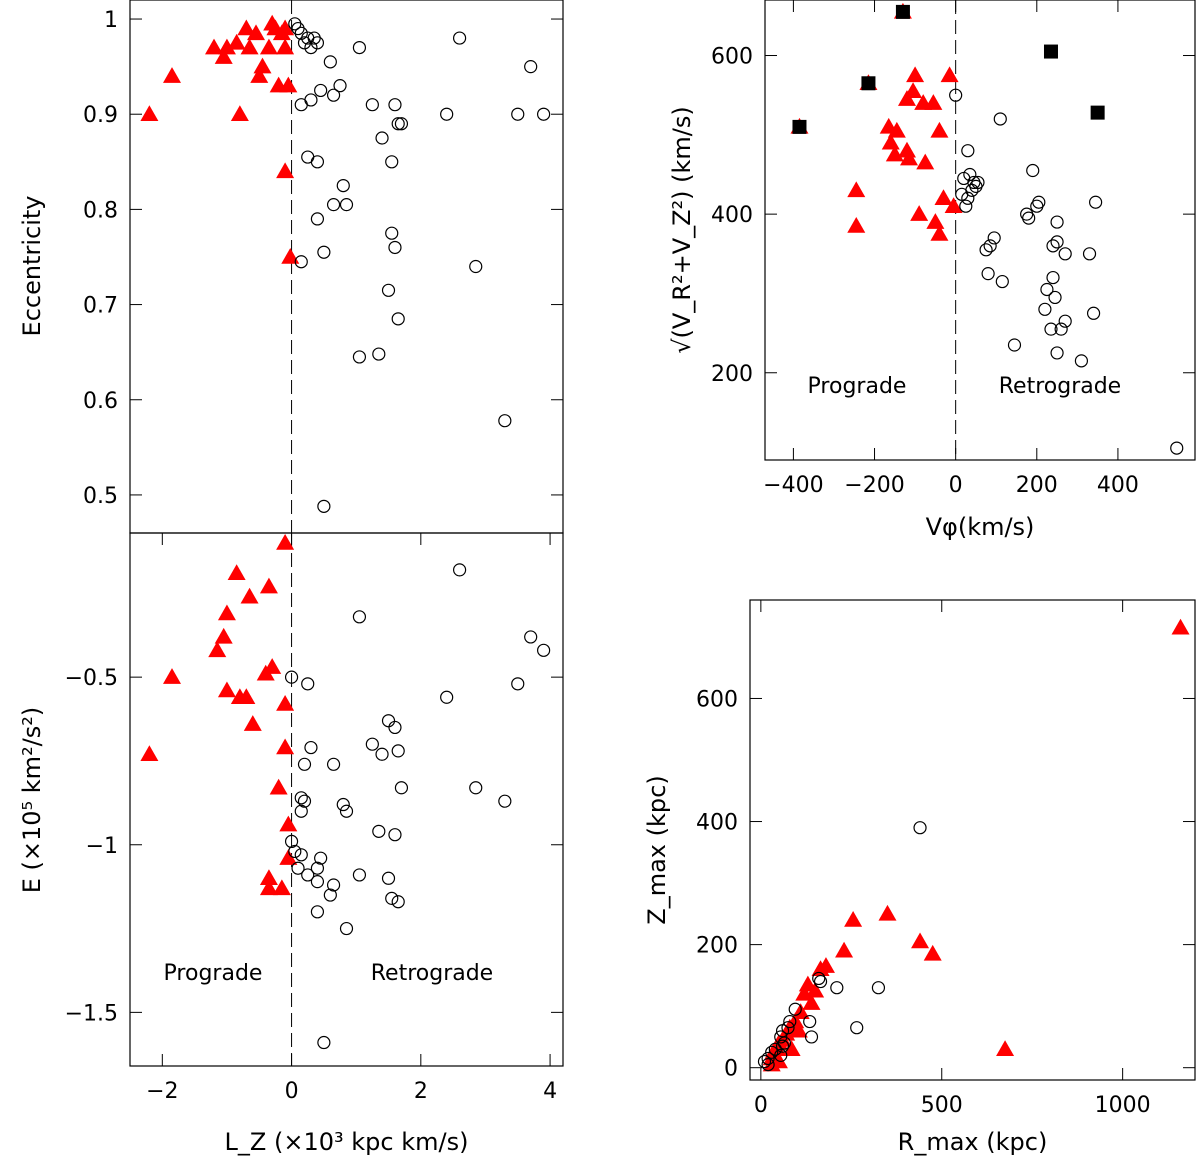 This screenshot has width=1200, height=1167. I want to click on x-tick-label: 0, so click(761, 1105).